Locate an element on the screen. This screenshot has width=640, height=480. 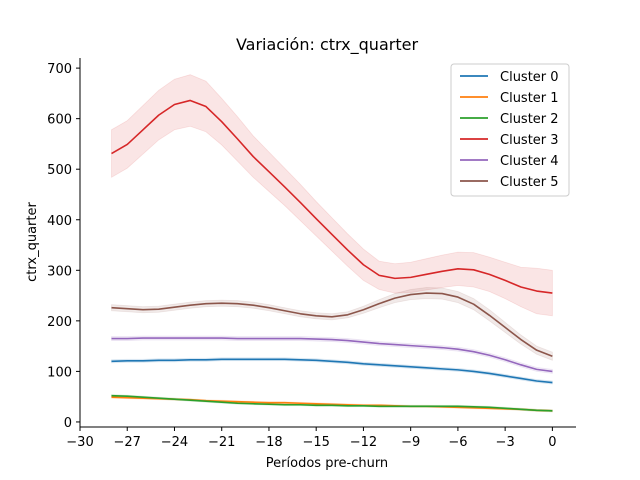
legend-label: Cluster 3 is located at coordinates (529, 140).